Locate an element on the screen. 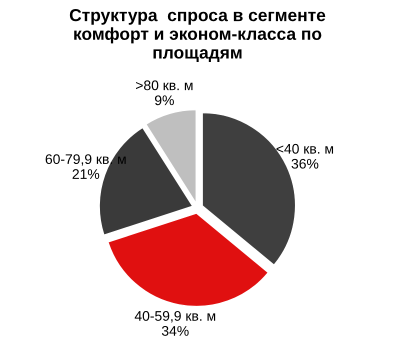  slice-label: <40 кв. м is located at coordinates (305, 149).